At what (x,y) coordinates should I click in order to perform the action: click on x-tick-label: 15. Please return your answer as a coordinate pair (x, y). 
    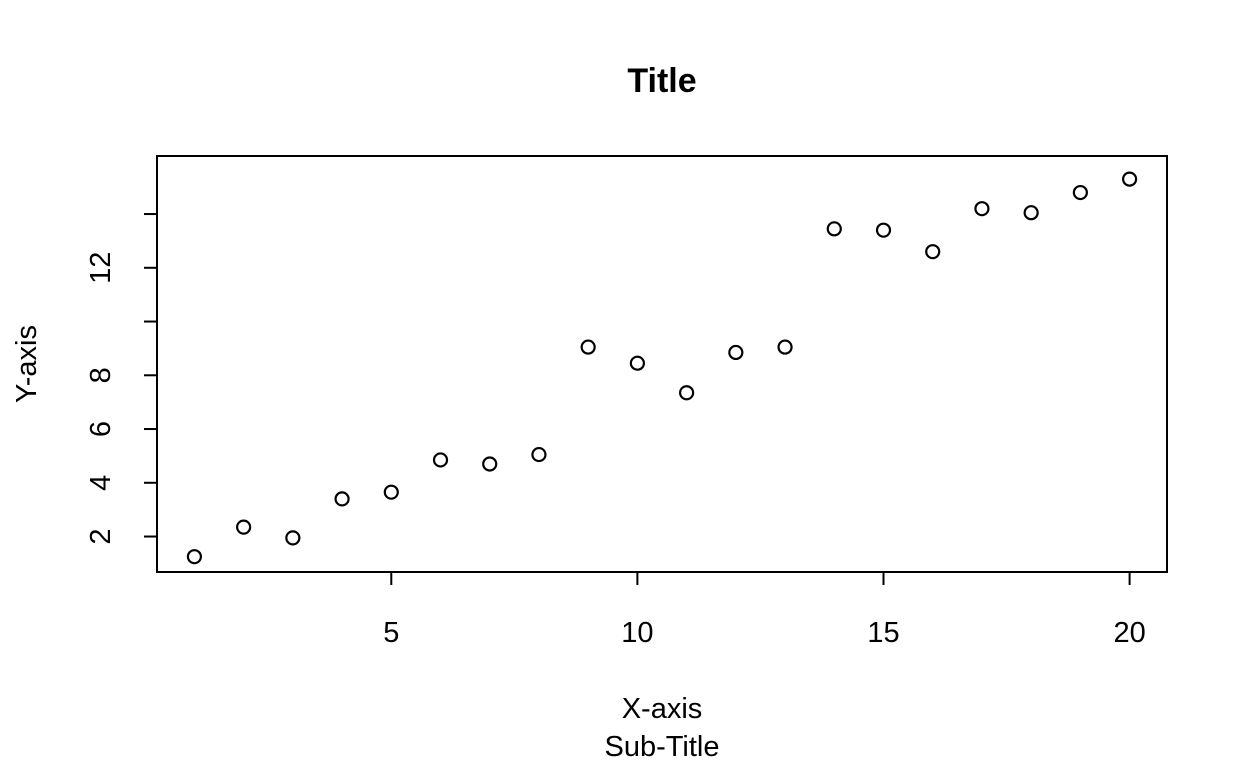
    Looking at the image, I should click on (883, 633).